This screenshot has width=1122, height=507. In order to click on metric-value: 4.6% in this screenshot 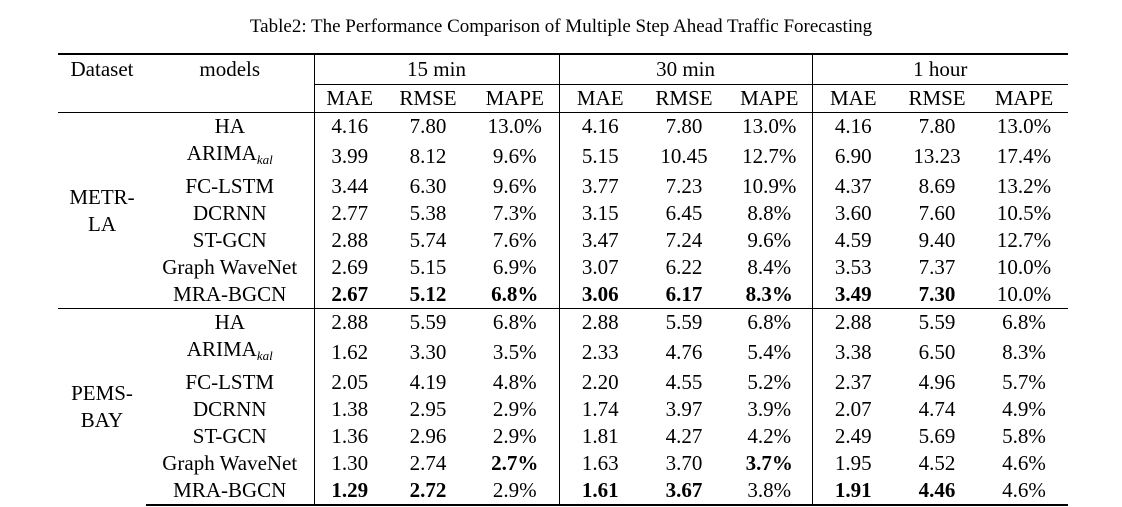, I will do `click(1024, 463)`.